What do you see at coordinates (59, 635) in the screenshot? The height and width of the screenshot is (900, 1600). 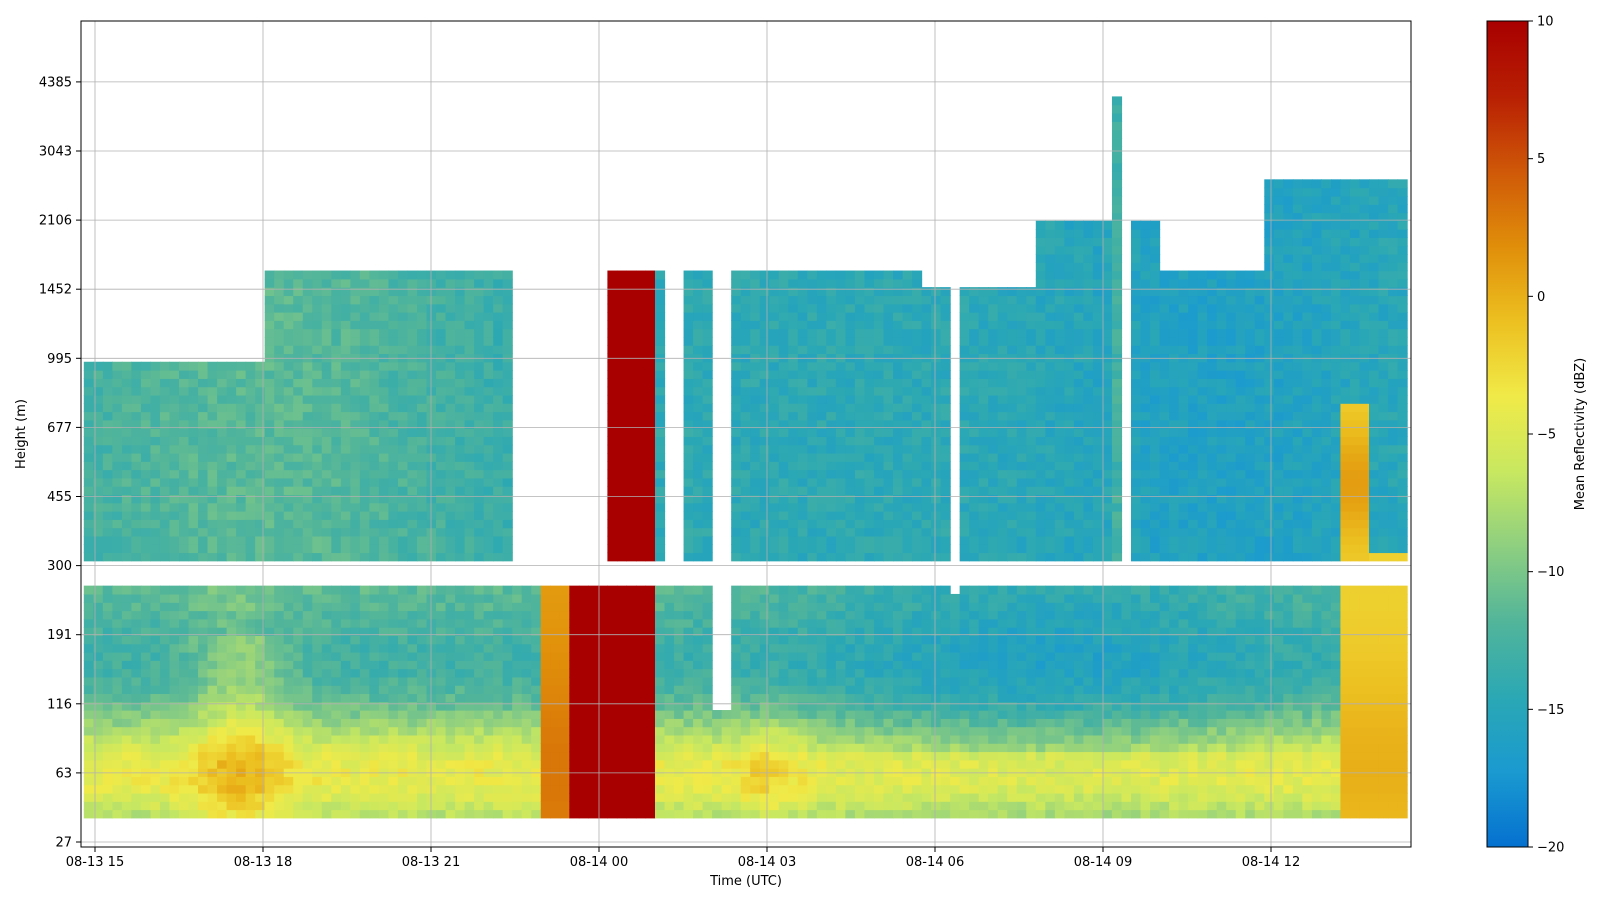 I see `y-tick-label: 191` at bounding box center [59, 635].